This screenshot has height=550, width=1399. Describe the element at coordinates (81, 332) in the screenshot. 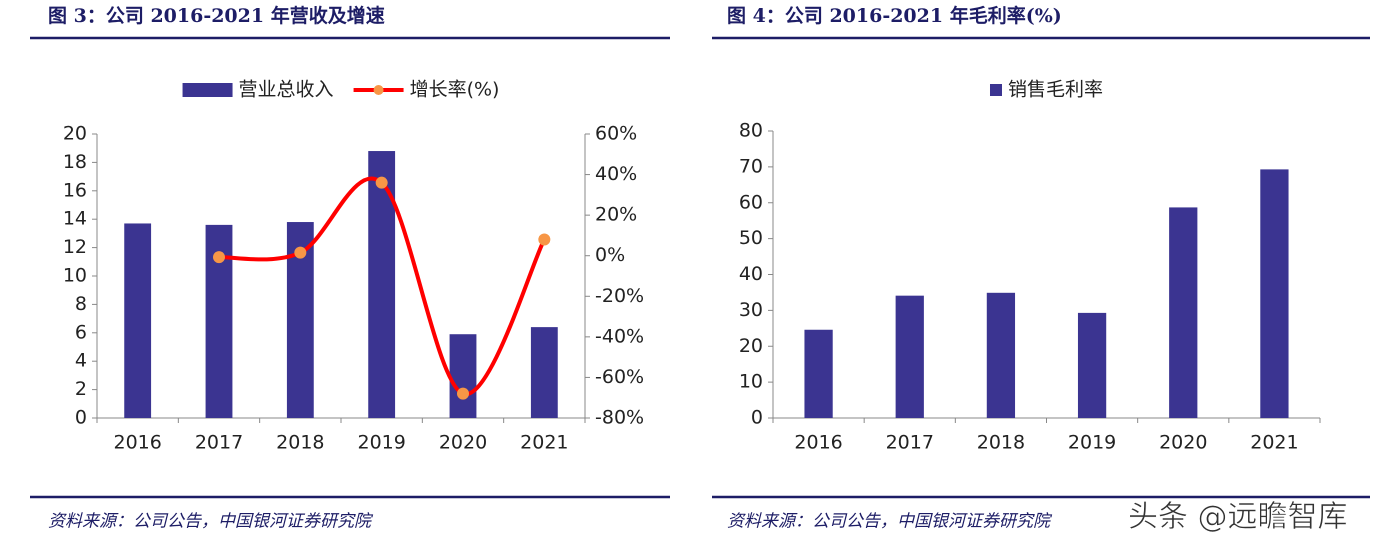

I see `y-tick-label: 6` at that location.